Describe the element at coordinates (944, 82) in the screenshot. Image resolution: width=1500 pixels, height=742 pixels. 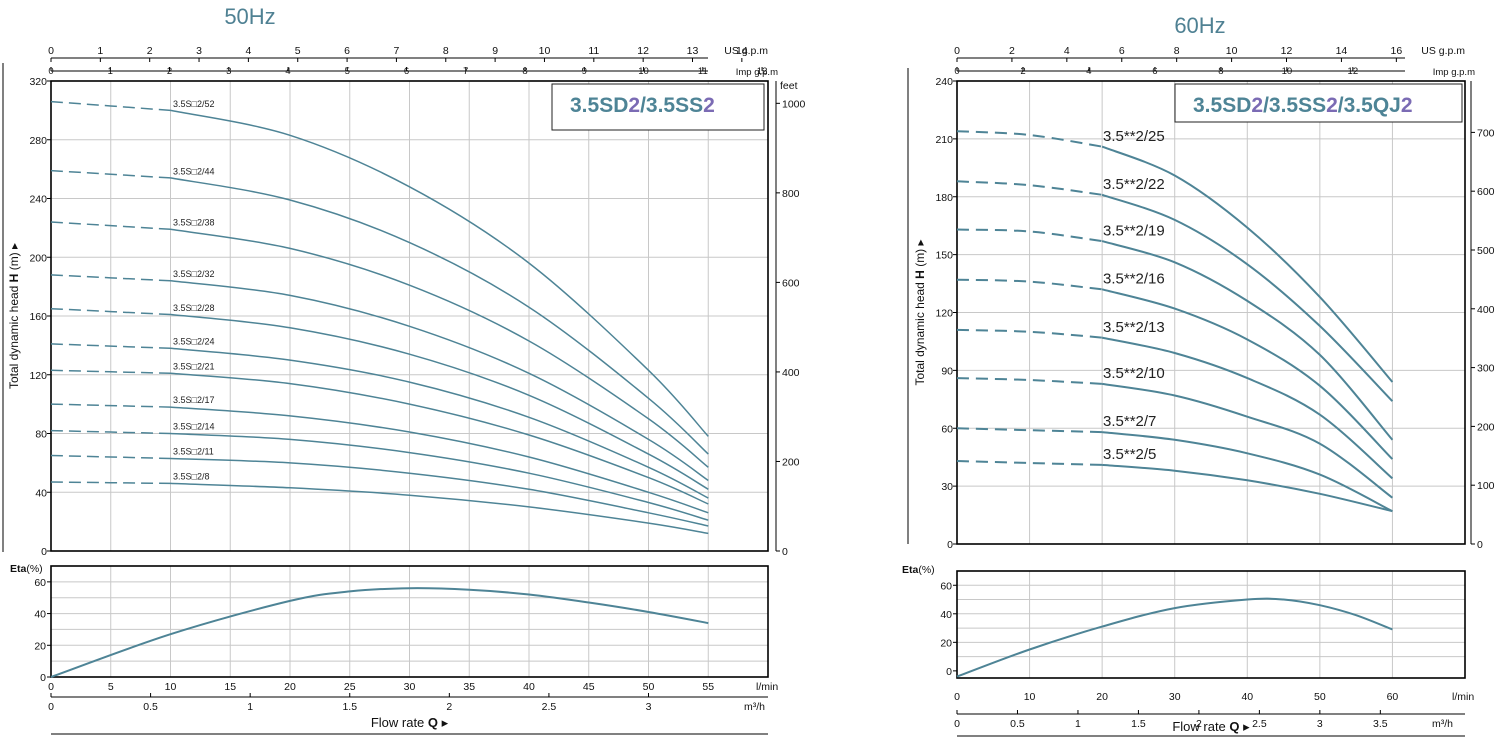
I see `y-tick-label: 240` at that location.